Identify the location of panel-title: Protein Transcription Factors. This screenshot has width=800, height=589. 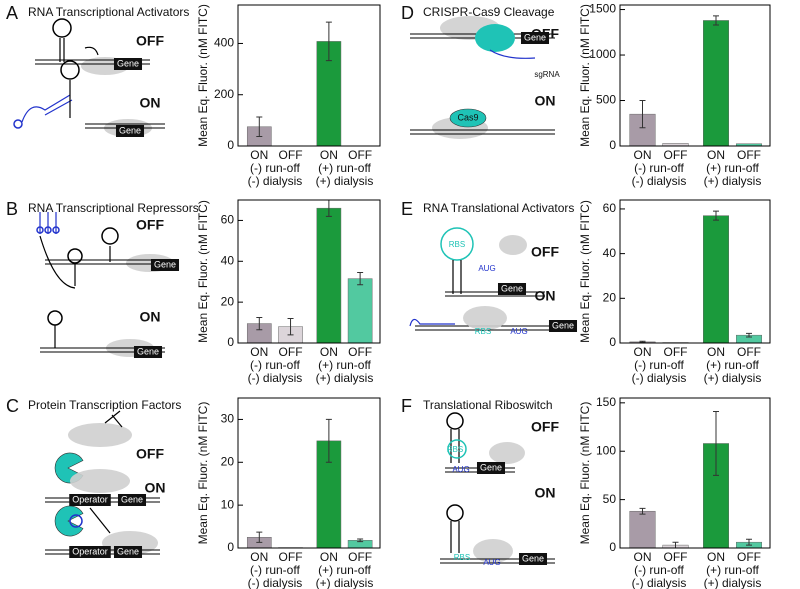
(104, 405).